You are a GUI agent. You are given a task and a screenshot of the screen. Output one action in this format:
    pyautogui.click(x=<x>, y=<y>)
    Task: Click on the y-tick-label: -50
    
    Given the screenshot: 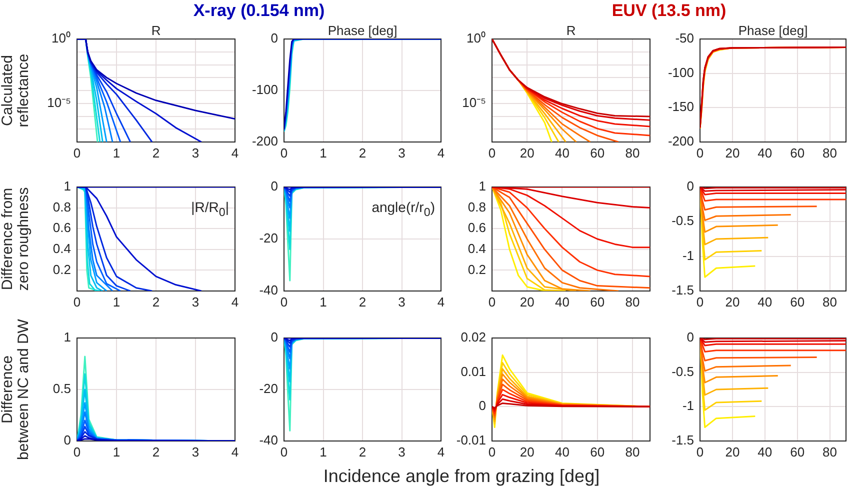 What is the action you would take?
    pyautogui.click(x=684, y=38)
    